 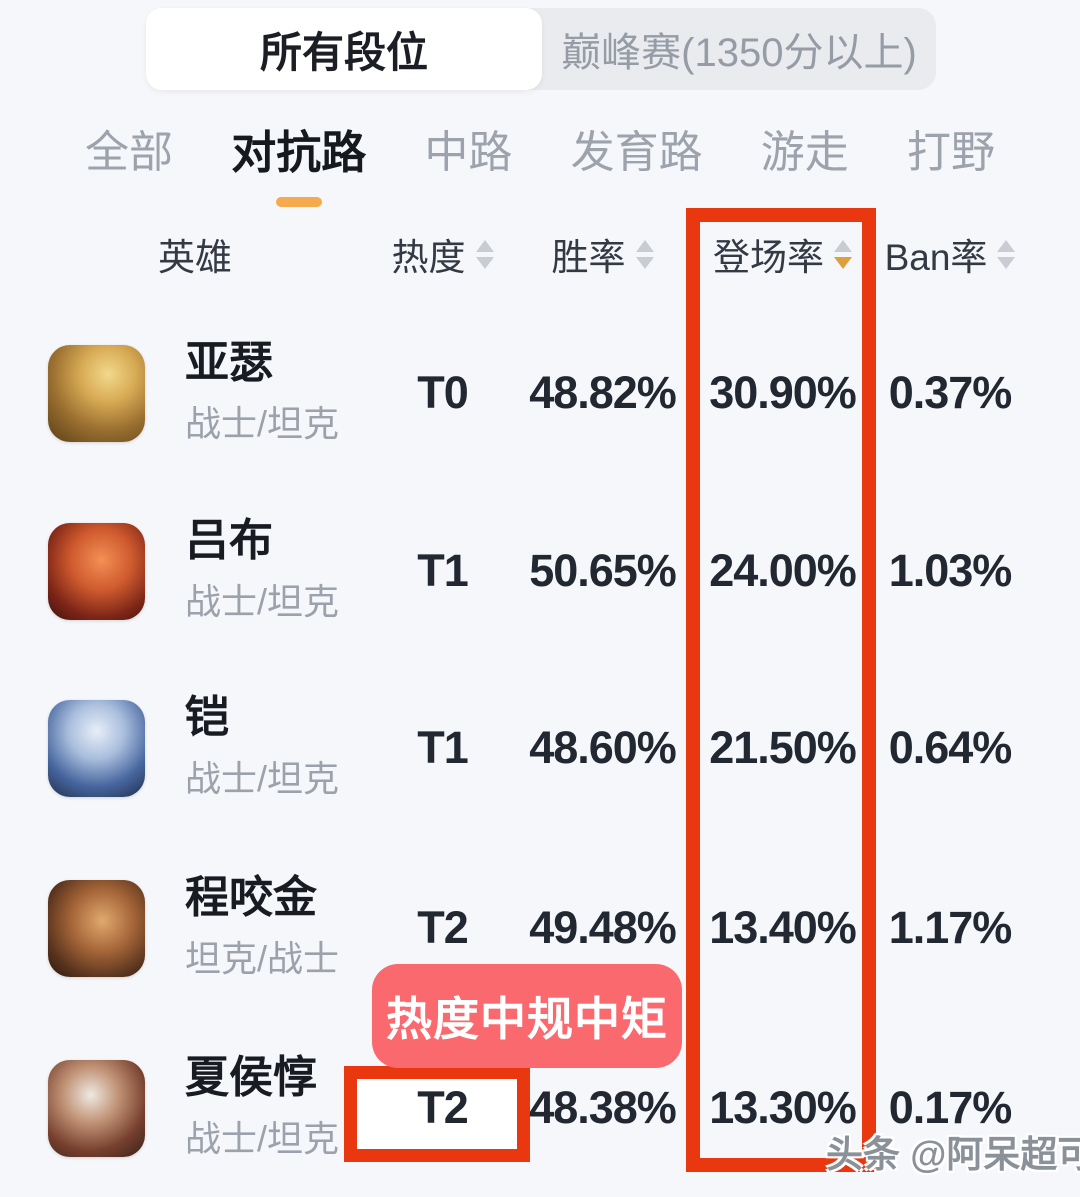 What do you see at coordinates (468, 152) in the screenshot?
I see `lane-tab-label: 中路` at bounding box center [468, 152].